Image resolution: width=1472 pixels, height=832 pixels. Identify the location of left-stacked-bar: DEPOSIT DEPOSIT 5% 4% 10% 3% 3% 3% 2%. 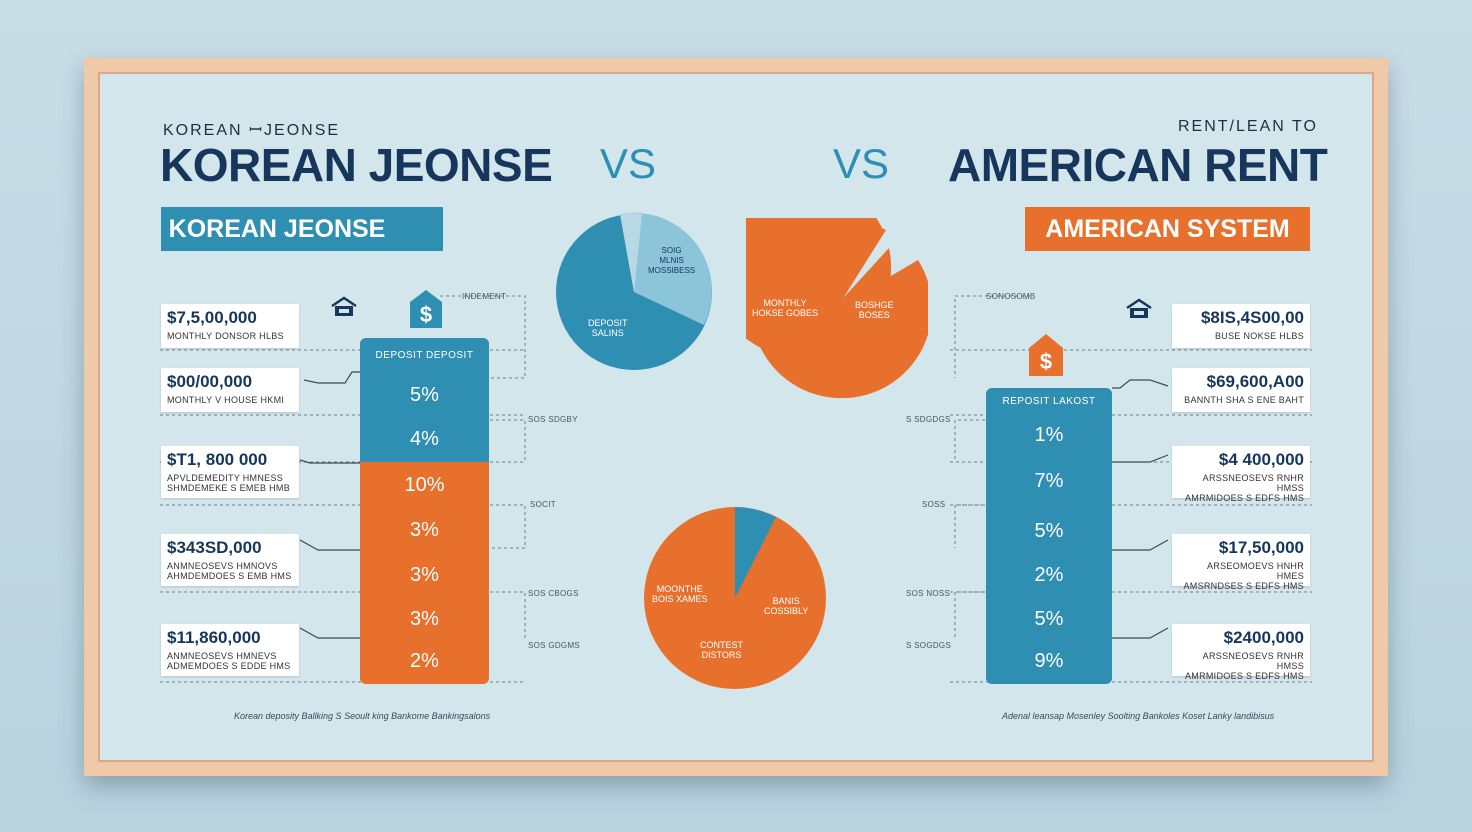
(424, 511).